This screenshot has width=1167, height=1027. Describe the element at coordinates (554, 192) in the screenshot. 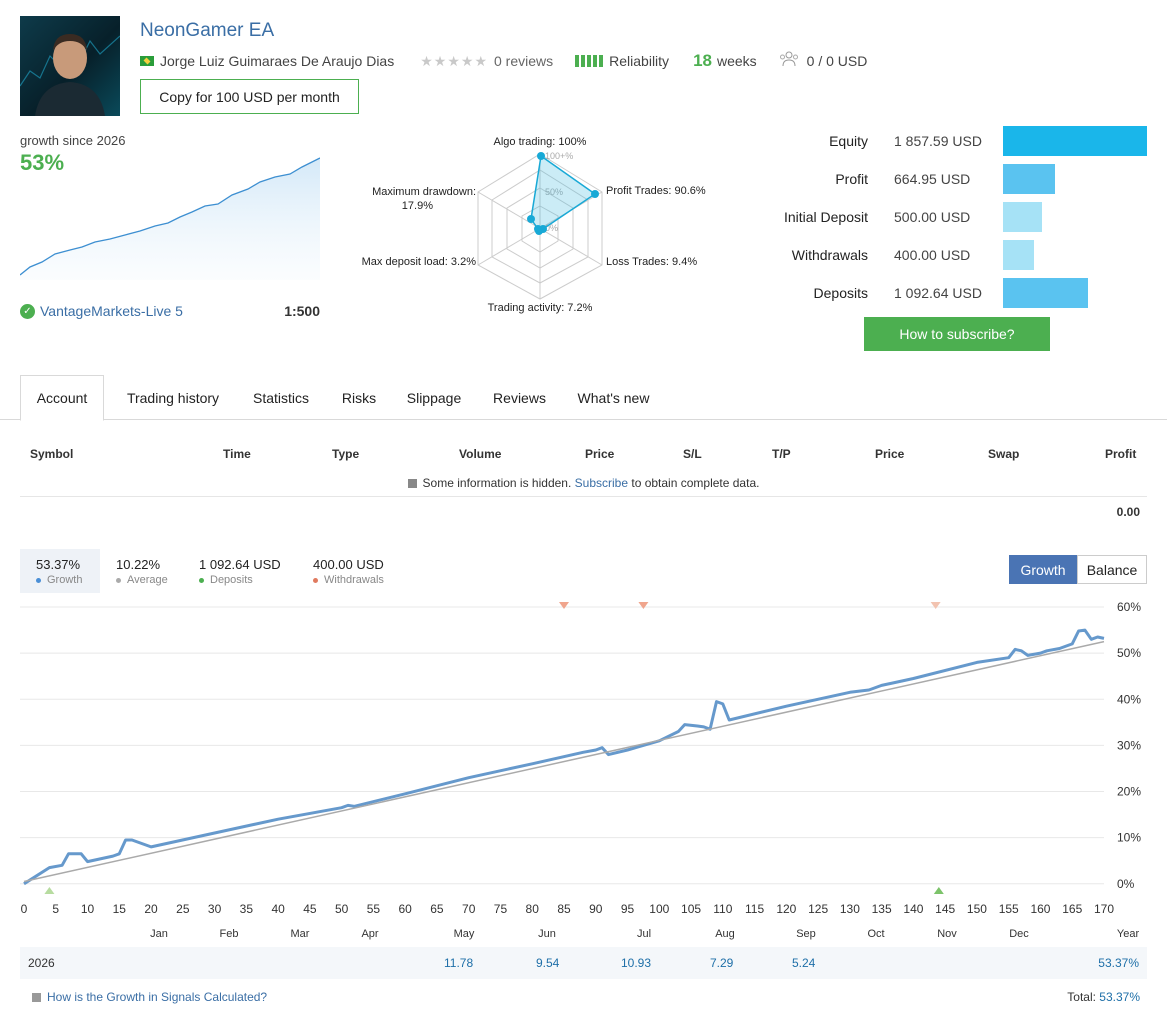

I see `radar-ring-50: 50%` at that location.